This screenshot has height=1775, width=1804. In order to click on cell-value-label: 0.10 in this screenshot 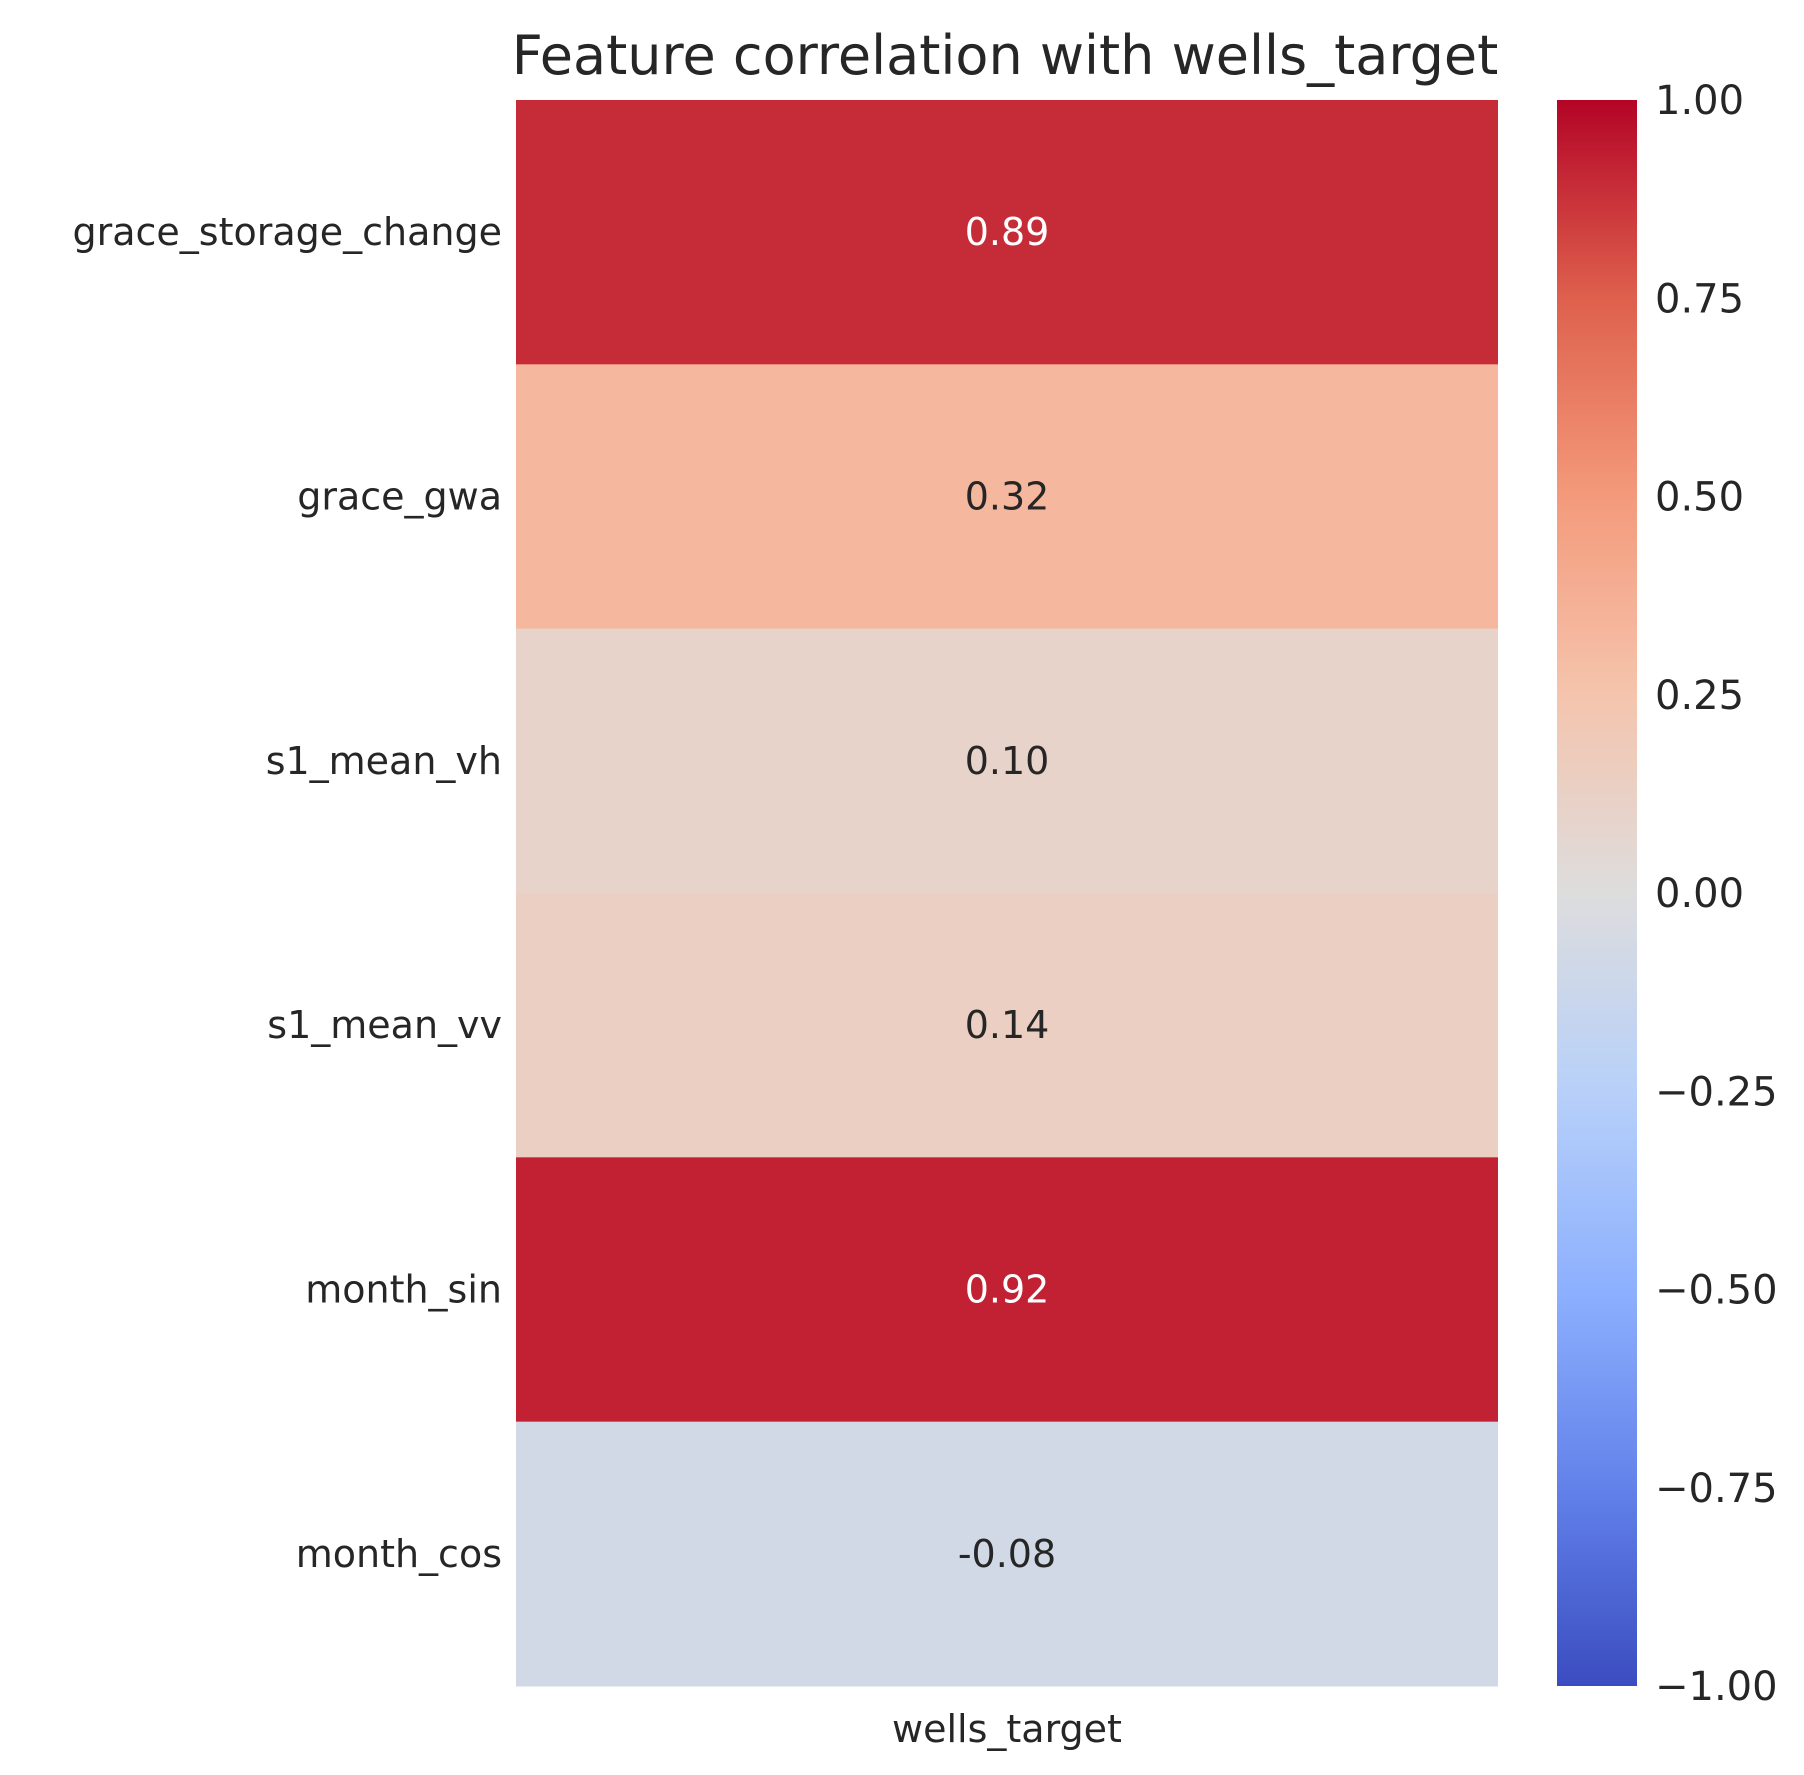, I will do `click(1007, 761)`.